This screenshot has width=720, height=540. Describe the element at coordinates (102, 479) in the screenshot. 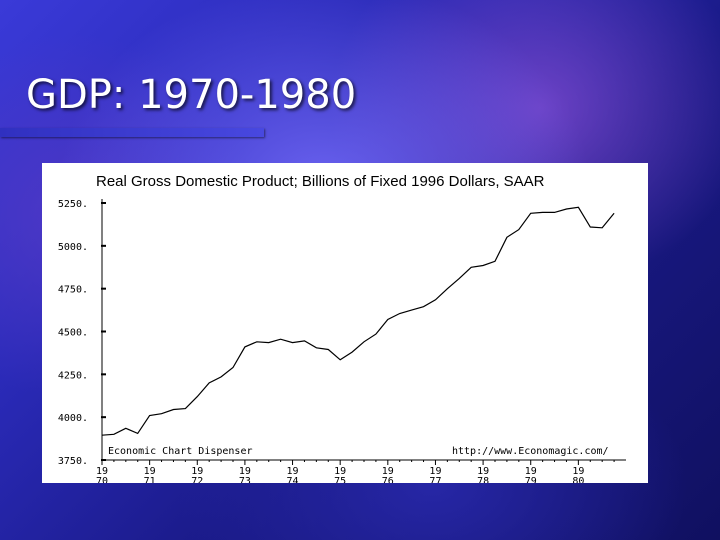

I see `x-tick-label-bottom: 70` at that location.